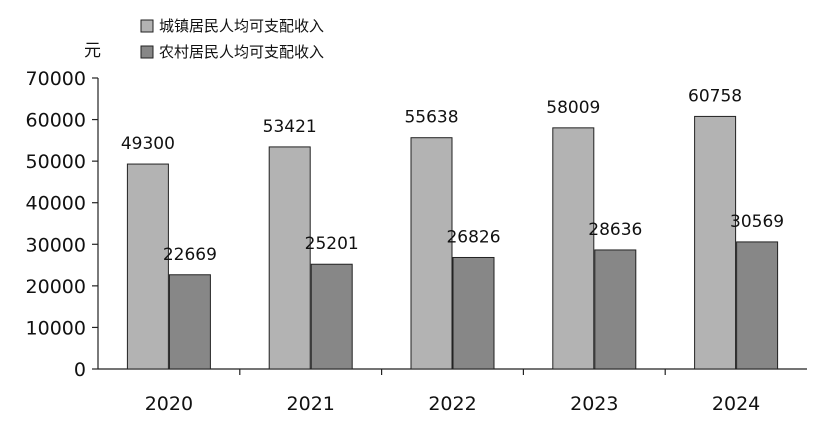 The image size is (817, 425). What do you see at coordinates (169, 404) in the screenshot?
I see `x-tick-label: 2020` at bounding box center [169, 404].